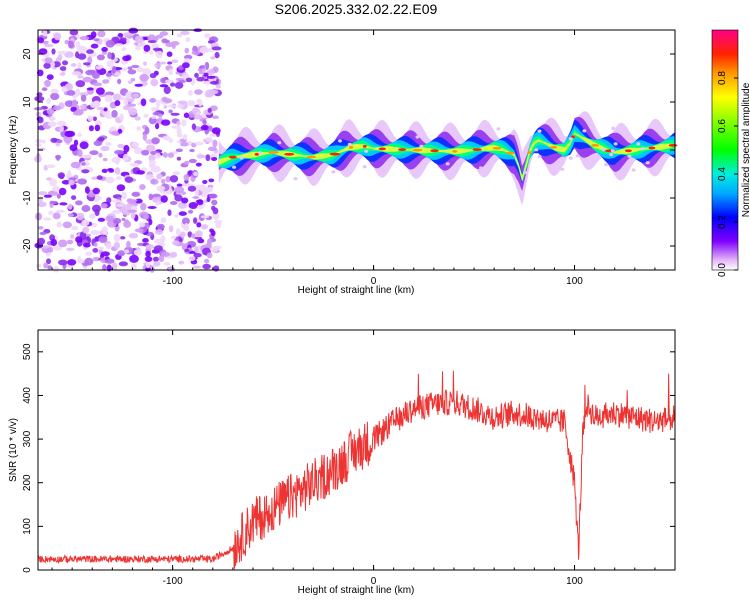 Image resolution: width=750 pixels, height=600 pixels. Describe the element at coordinates (374, 581) in the screenshot. I see `x-tick-label: 0` at that location.